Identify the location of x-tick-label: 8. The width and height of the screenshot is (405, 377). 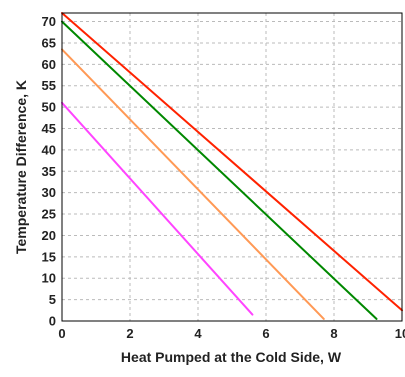
(333, 333).